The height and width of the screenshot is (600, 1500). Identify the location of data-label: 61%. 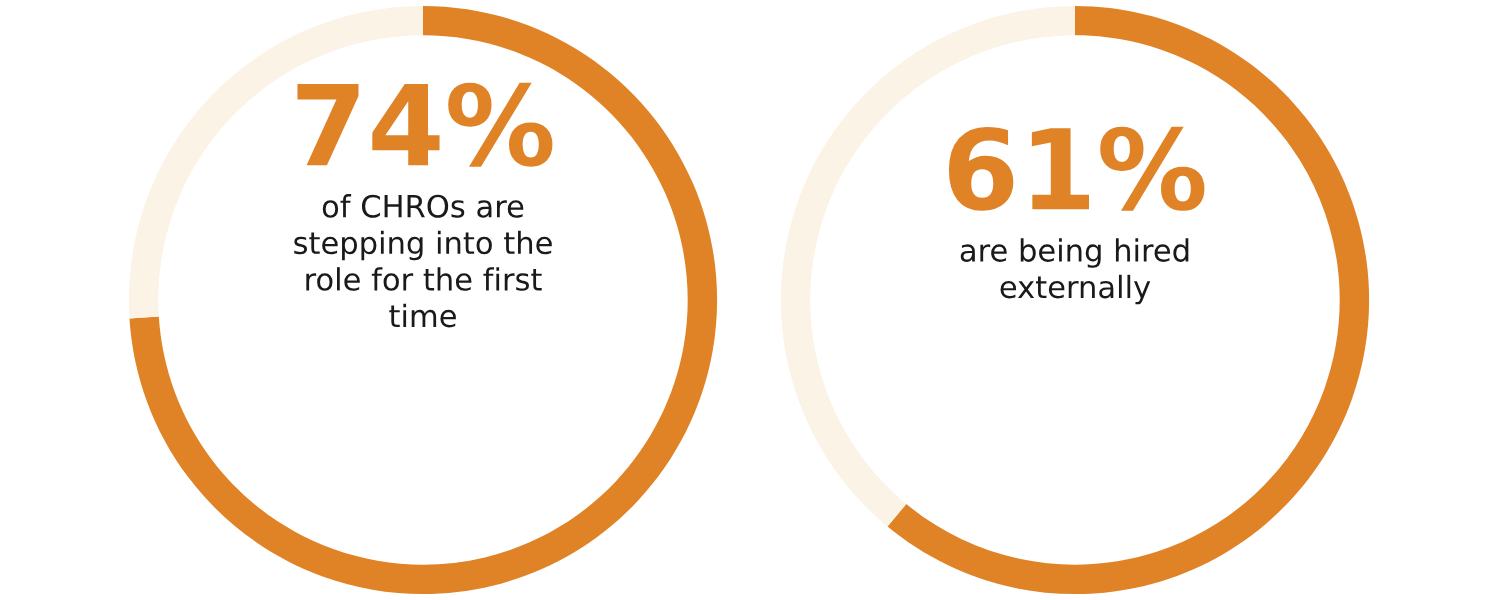
(1076, 168).